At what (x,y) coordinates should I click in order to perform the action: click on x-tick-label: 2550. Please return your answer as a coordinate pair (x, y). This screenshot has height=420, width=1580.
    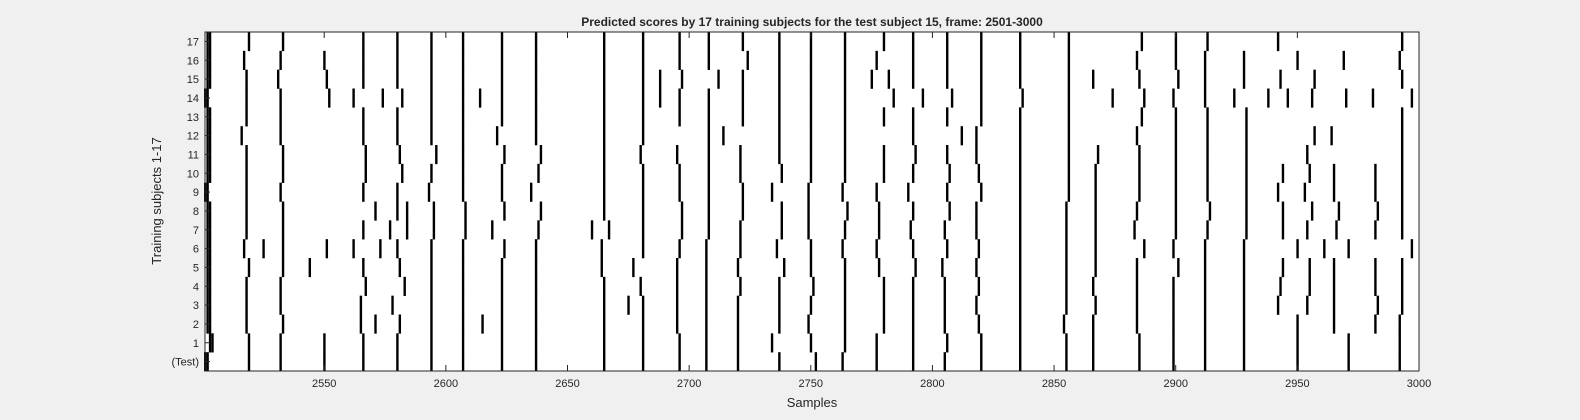
    Looking at the image, I should click on (324, 384).